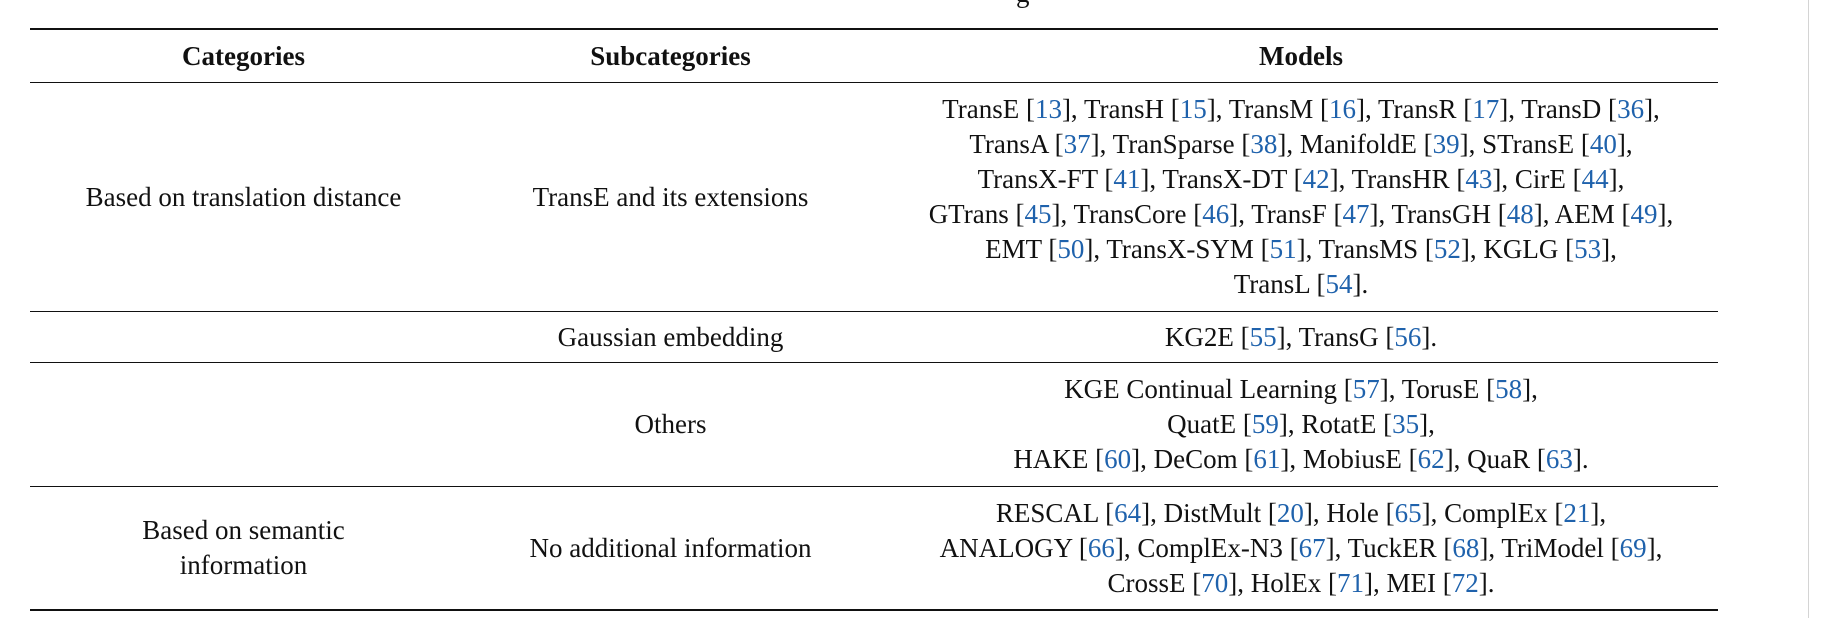 Image resolution: width=1847 pixels, height=618 pixels. I want to click on model-text: ], MEI [, so click(1408, 582).